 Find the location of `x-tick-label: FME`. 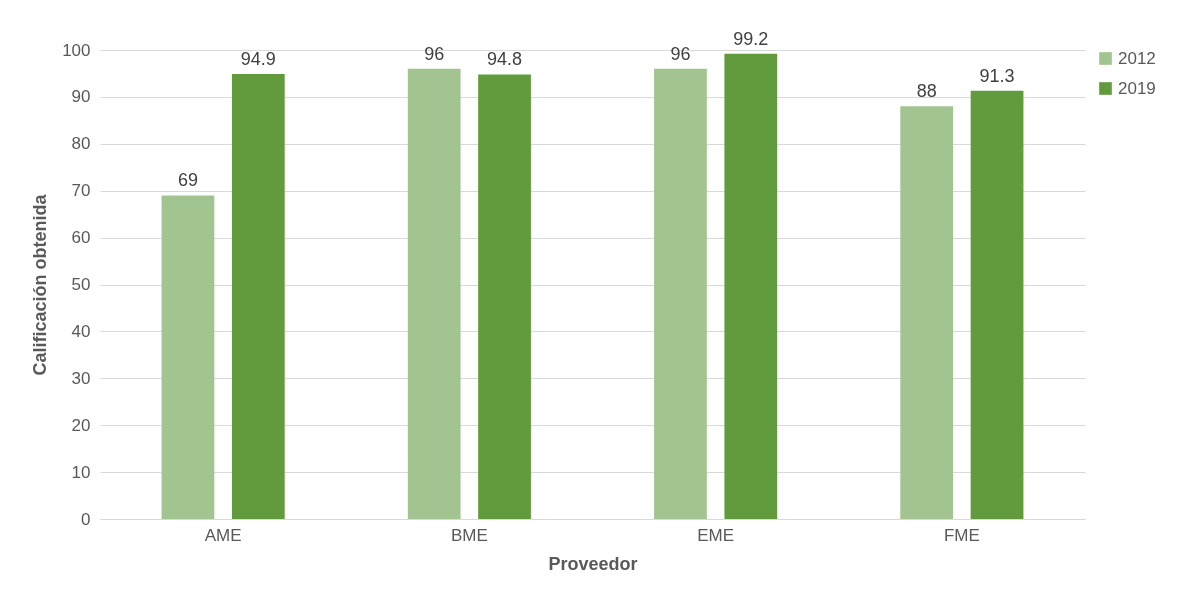

x-tick-label: FME is located at coordinates (961, 535).